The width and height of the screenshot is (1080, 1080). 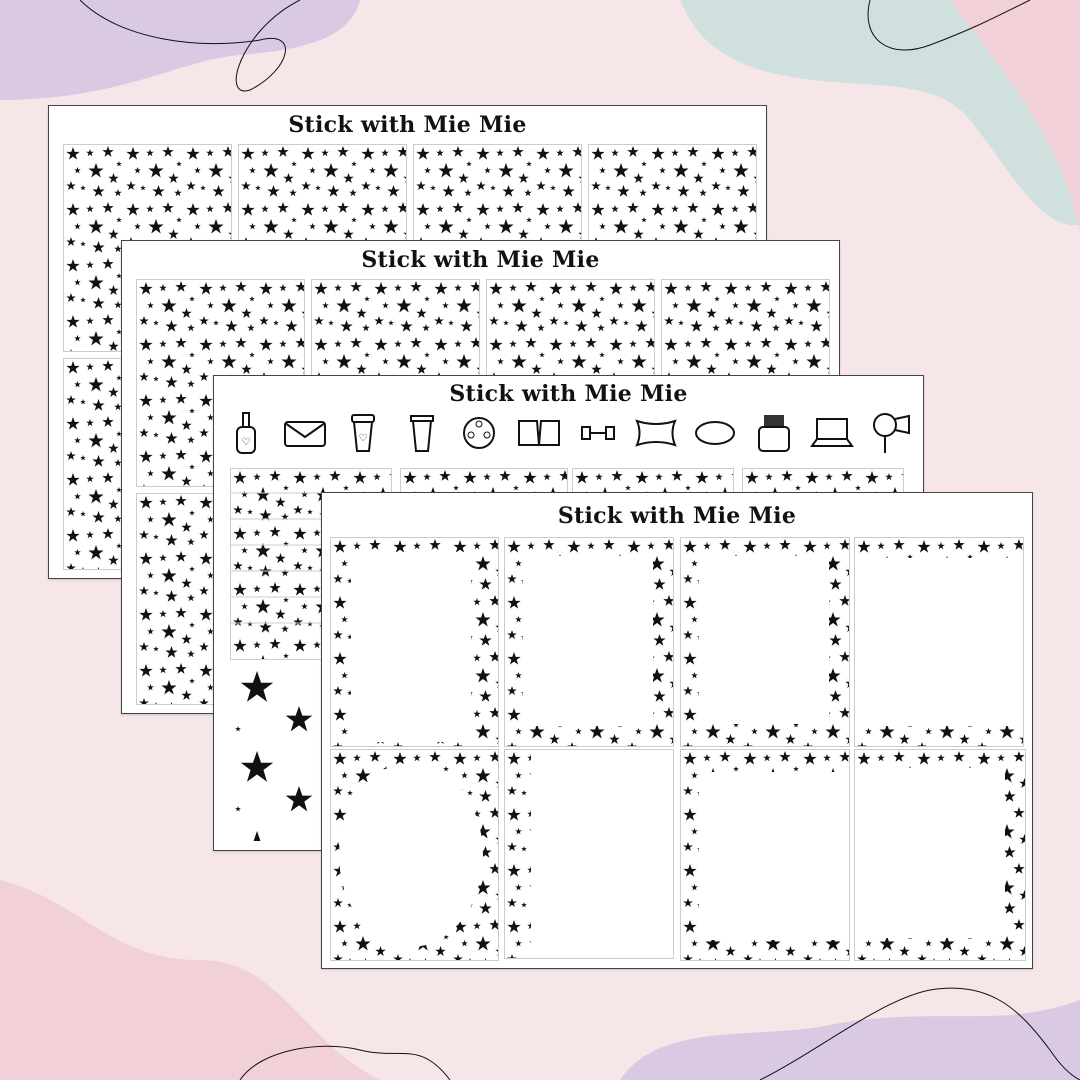 What do you see at coordinates (891, 433) in the screenshot?
I see `hair-dryer-icon` at bounding box center [891, 433].